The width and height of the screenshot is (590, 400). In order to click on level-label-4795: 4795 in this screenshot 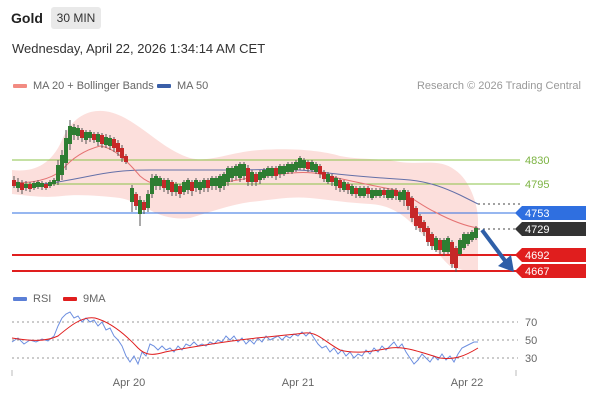, I will do `click(537, 185)`.